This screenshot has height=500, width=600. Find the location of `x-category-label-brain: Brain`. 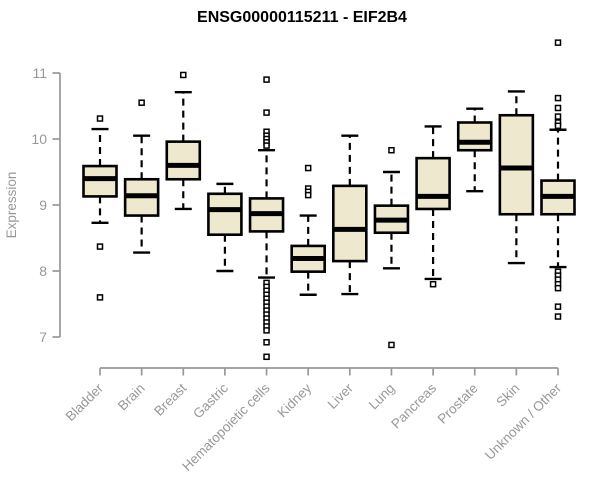

x-category-label-brain: Brain is located at coordinates (131, 397).